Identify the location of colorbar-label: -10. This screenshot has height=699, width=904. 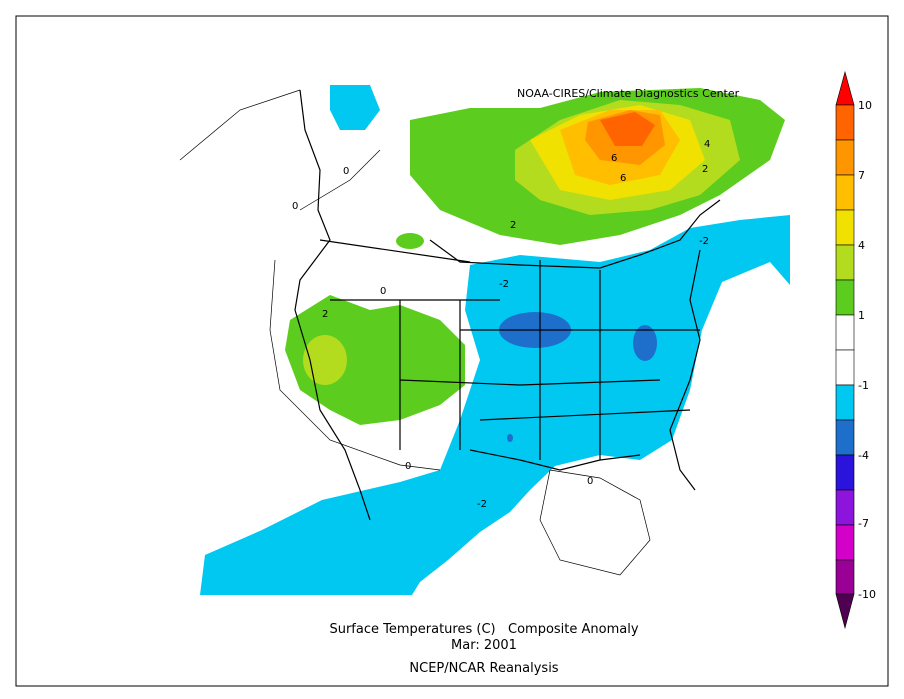
(867, 594).